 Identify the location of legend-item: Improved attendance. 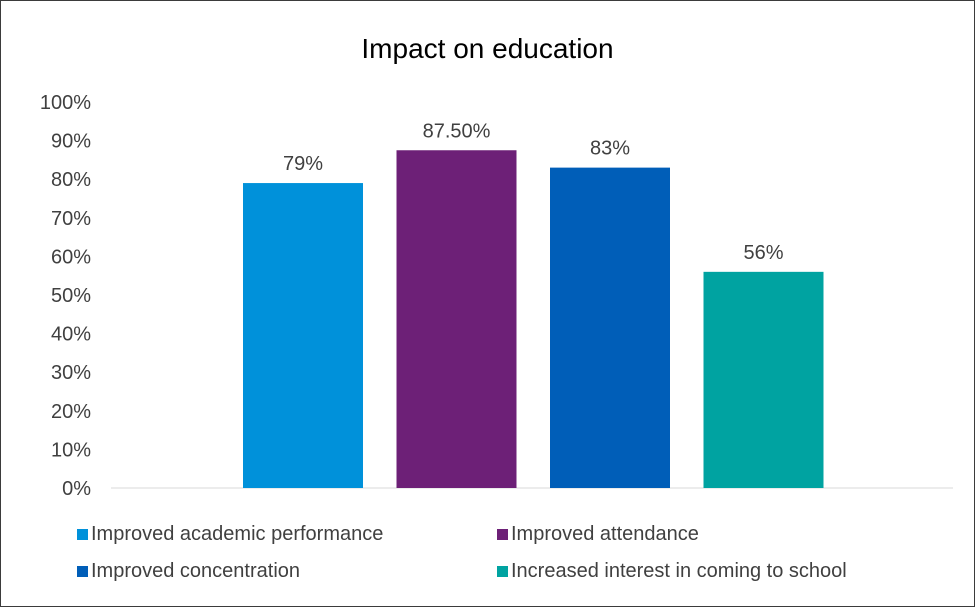
(598, 534).